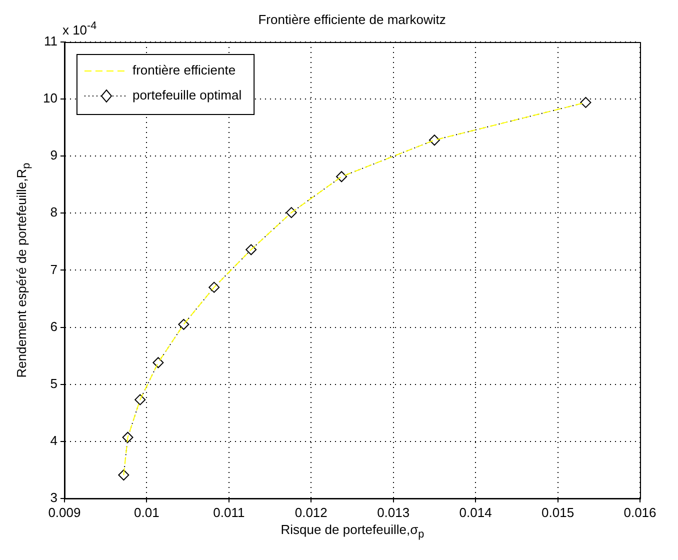 This screenshot has height=560, width=678. I want to click on y-tick-label: 9, so click(54, 155).